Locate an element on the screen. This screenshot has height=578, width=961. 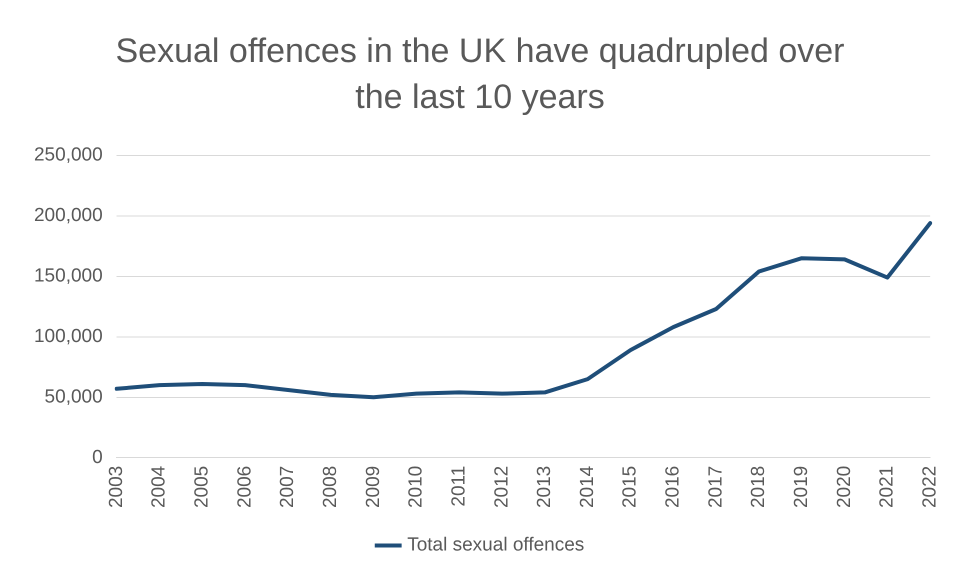
x-tick-label: 2011 is located at coordinates (459, 486).